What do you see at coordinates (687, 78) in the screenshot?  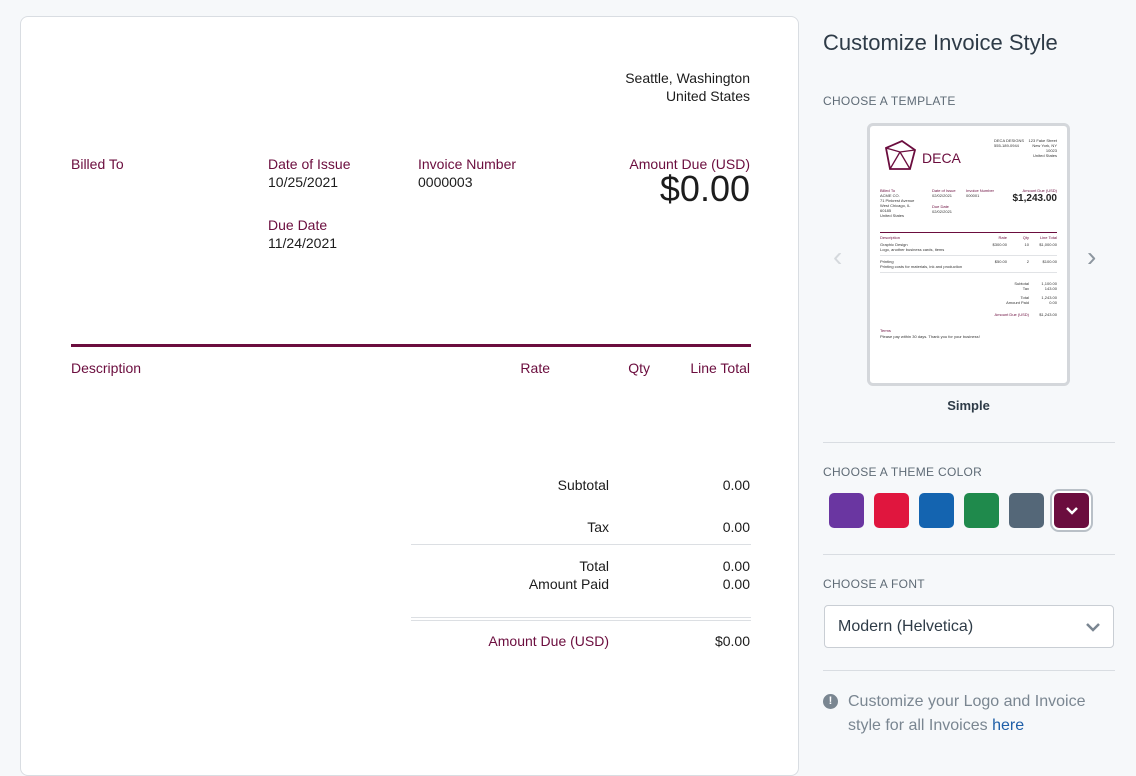 I see `address-line: Seattle, Washington` at bounding box center [687, 78].